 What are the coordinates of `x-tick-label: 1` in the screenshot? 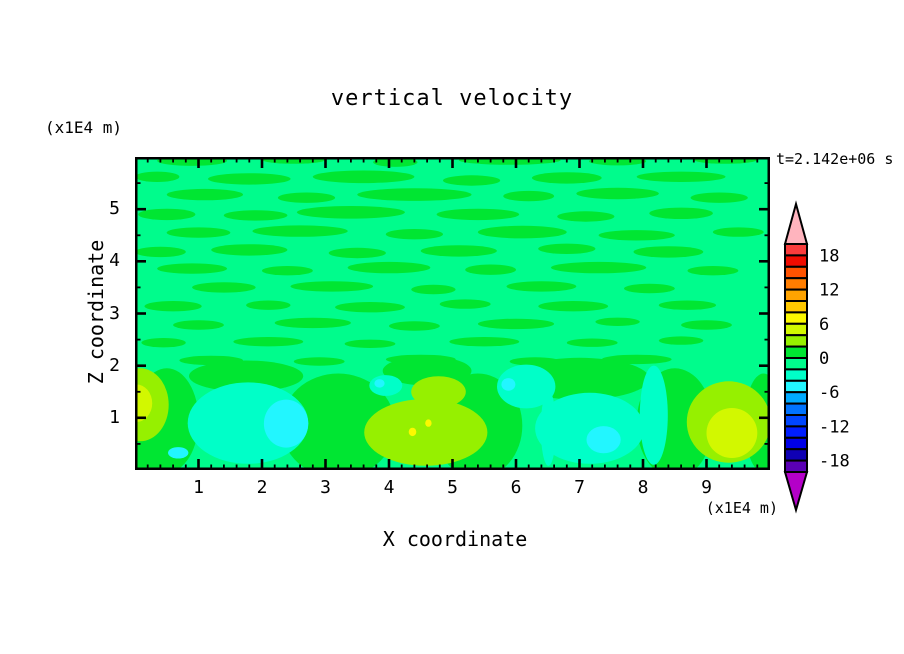 It's located at (198, 487).